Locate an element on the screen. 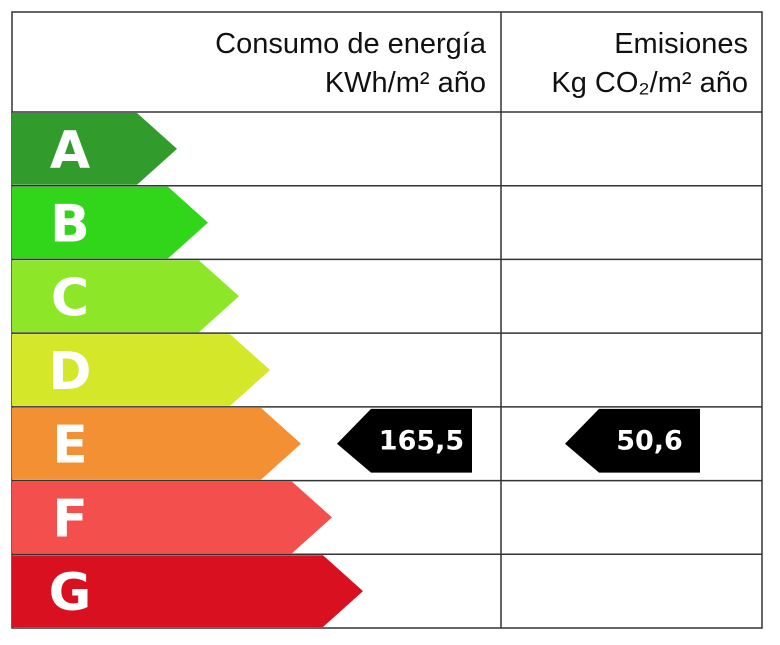 This screenshot has width=780, height=645. grade-letter: D is located at coordinates (69, 372).